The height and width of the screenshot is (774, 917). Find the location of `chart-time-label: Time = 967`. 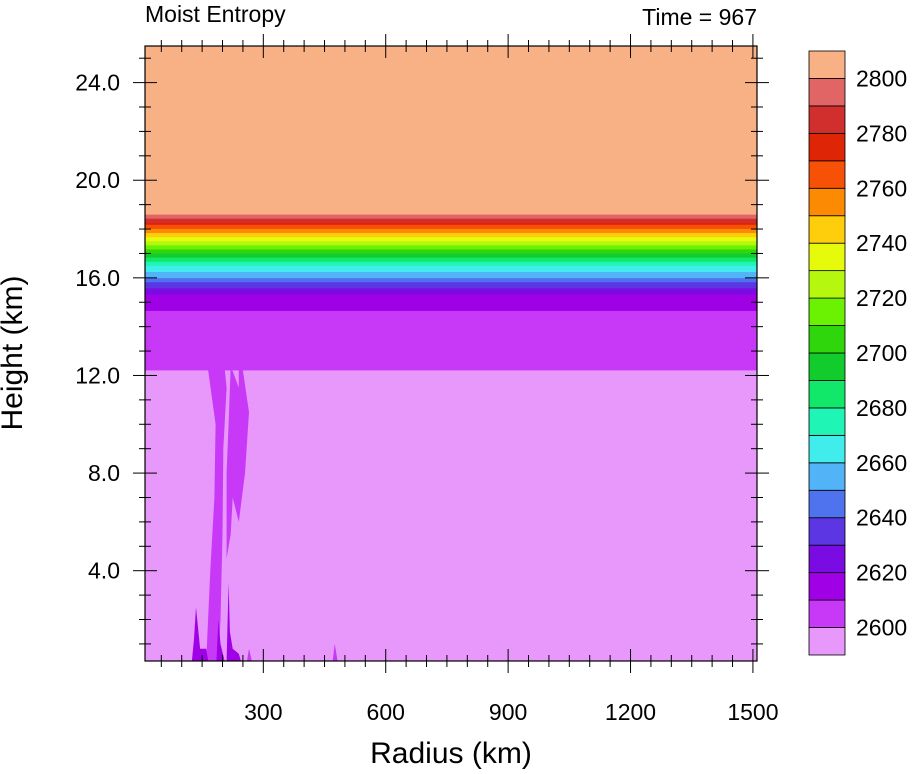

chart-time-label: Time = 967 is located at coordinates (699, 17).